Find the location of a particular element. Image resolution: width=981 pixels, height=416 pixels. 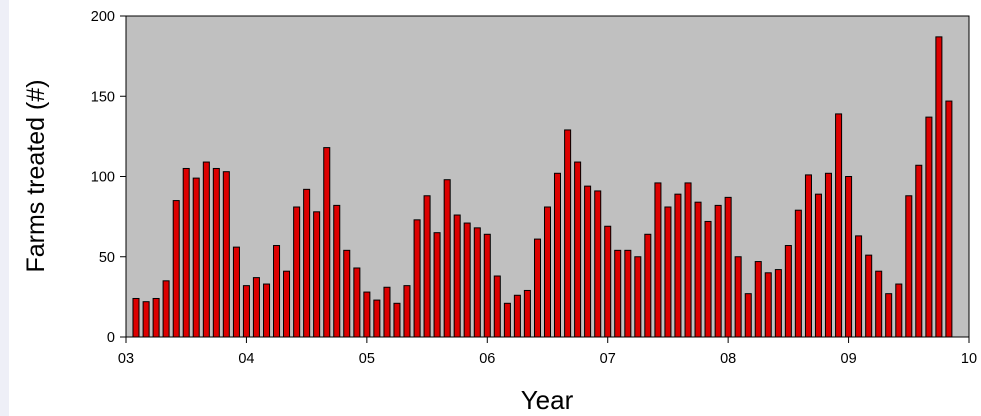

x-tick-label: 09 is located at coordinates (849, 359).